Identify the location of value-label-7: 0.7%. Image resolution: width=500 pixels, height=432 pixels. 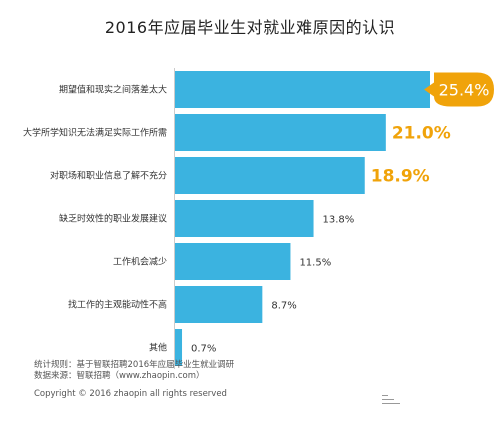
(203, 349).